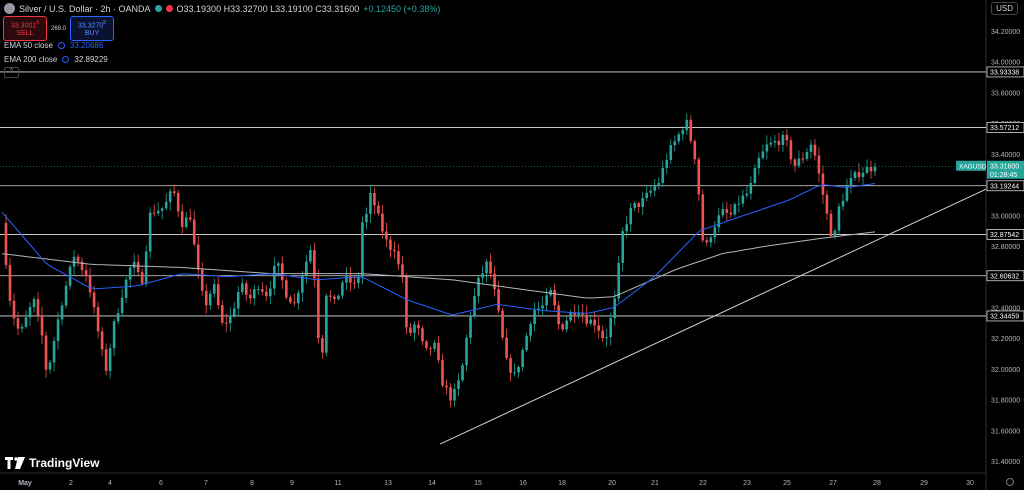 Image resolution: width=1024 pixels, height=490 pixels. Describe the element at coordinates (1005, 339) in the screenshot. I see `y-tick-label: 32.20000` at that location.